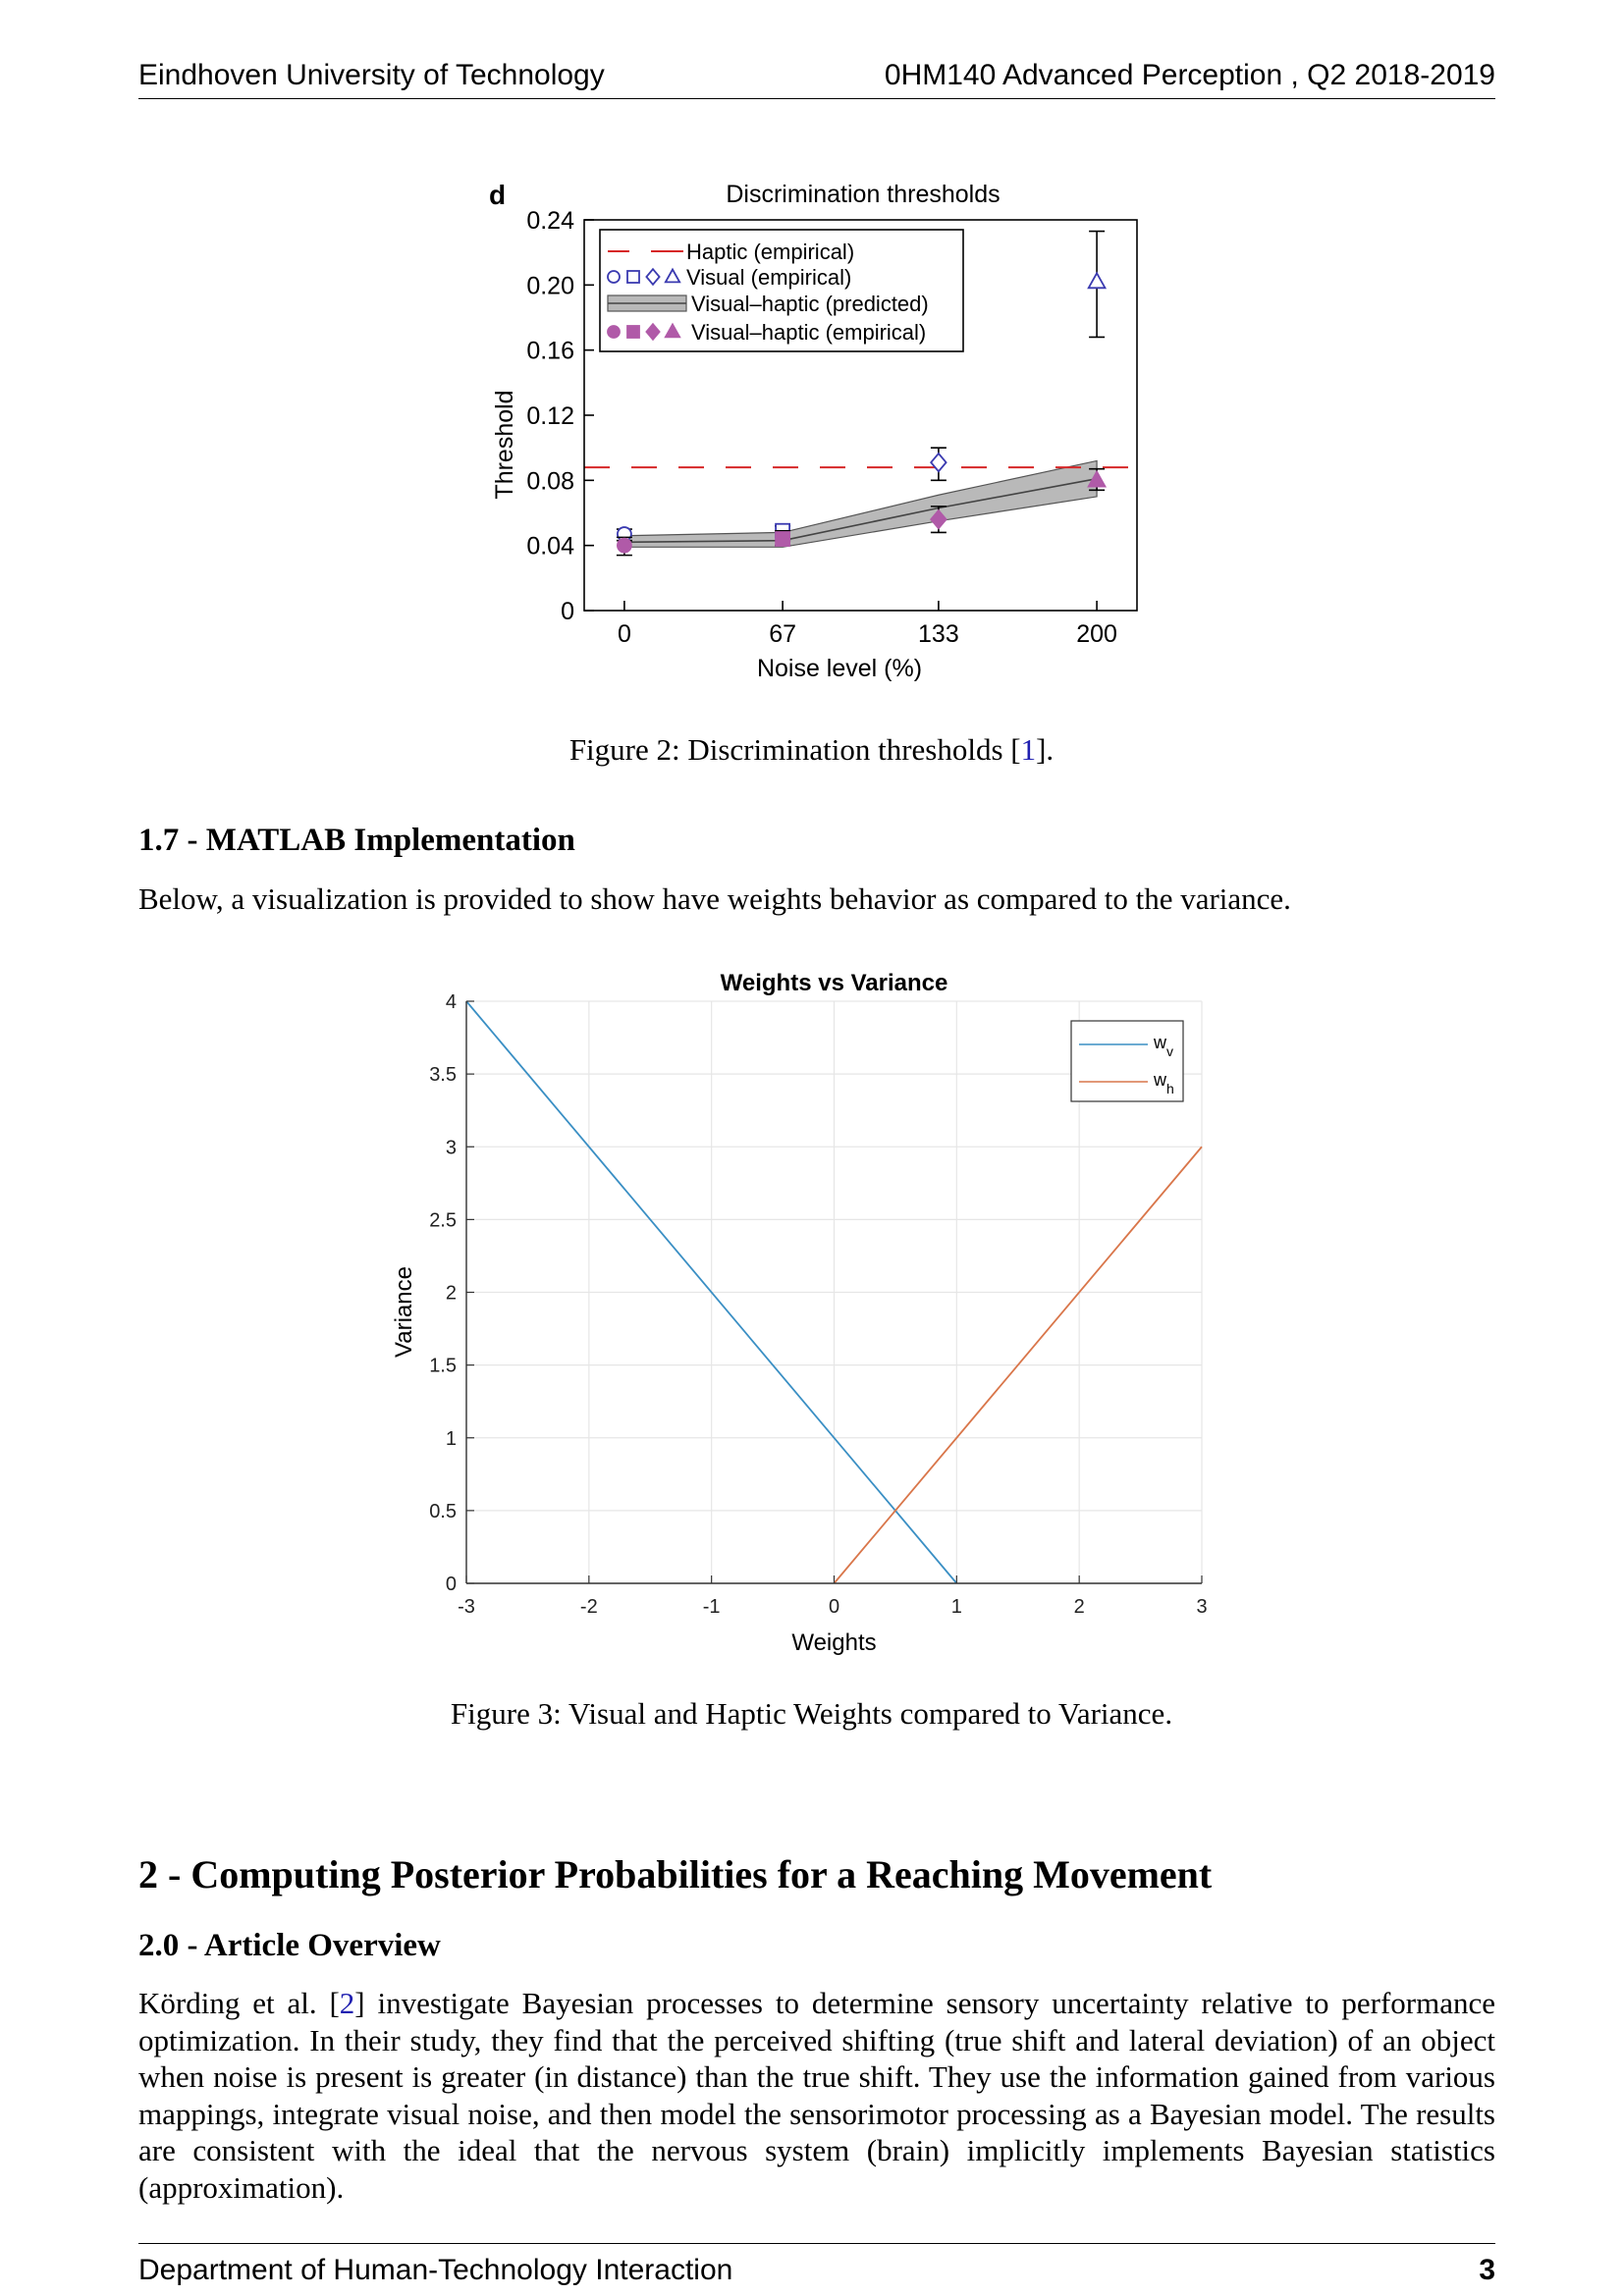 The width and height of the screenshot is (1623, 2296). I want to click on panel-label: d, so click(497, 195).